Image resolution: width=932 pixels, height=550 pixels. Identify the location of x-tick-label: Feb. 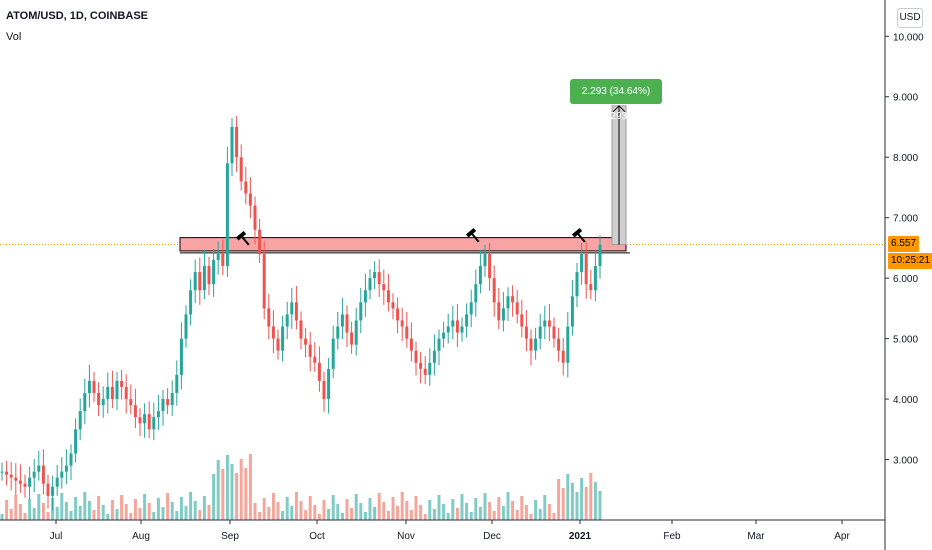
(672, 536).